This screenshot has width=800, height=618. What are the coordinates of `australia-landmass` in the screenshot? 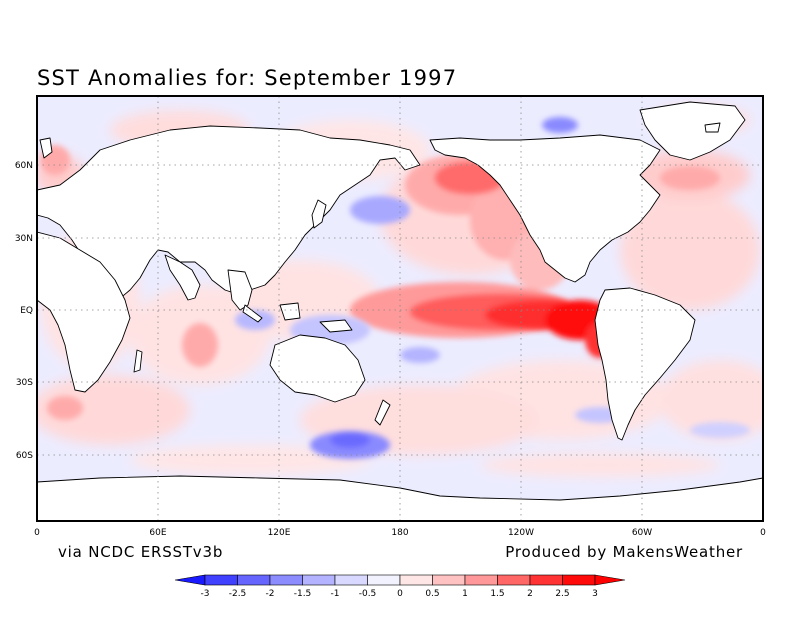 It's located at (317, 368).